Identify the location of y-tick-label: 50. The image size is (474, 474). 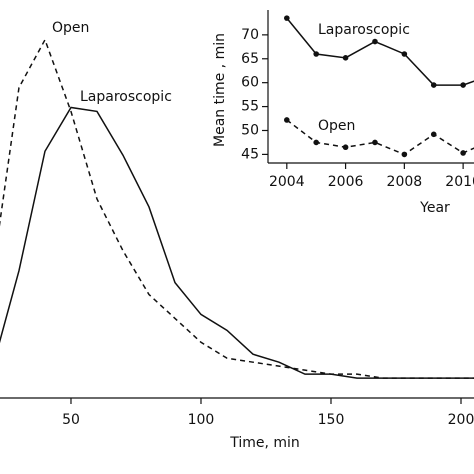
(250, 130).